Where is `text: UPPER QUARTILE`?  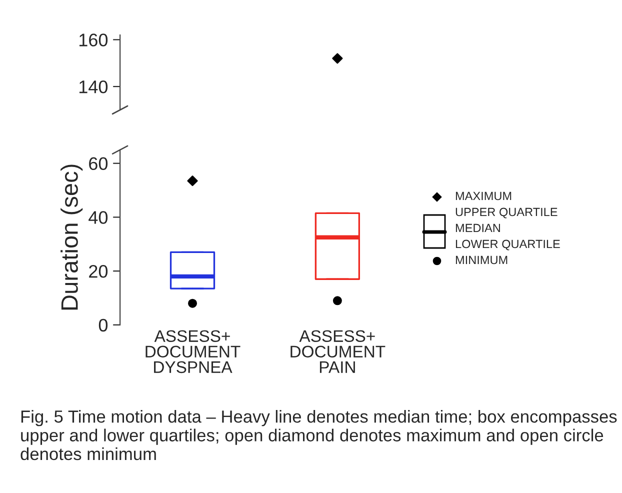 text: UPPER QUARTILE is located at coordinates (507, 213).